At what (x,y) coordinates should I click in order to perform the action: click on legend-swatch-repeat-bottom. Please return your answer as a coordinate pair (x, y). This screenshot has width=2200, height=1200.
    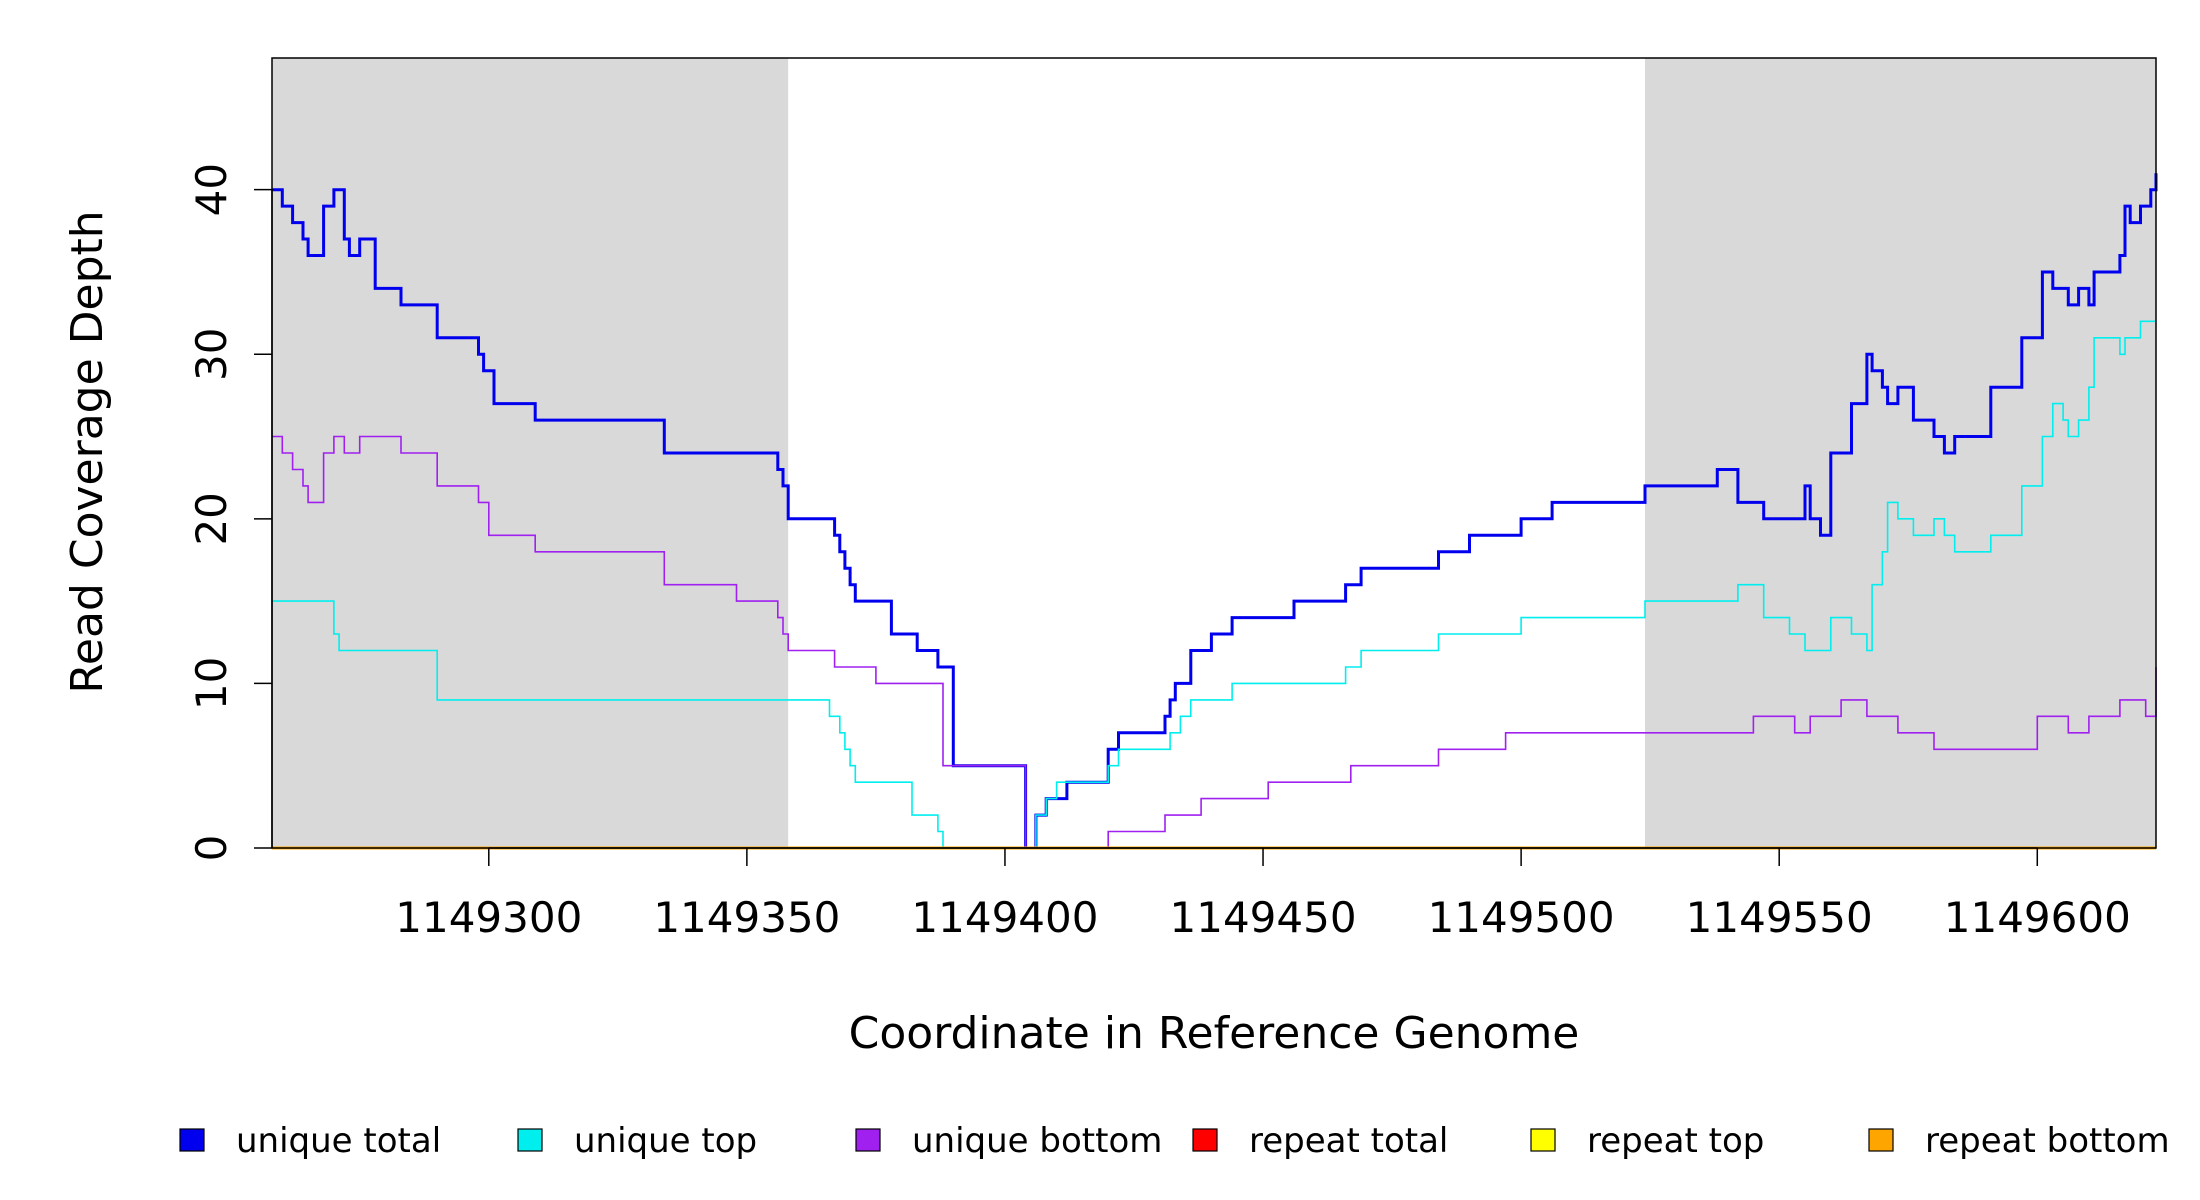
    Looking at the image, I should click on (1881, 1140).